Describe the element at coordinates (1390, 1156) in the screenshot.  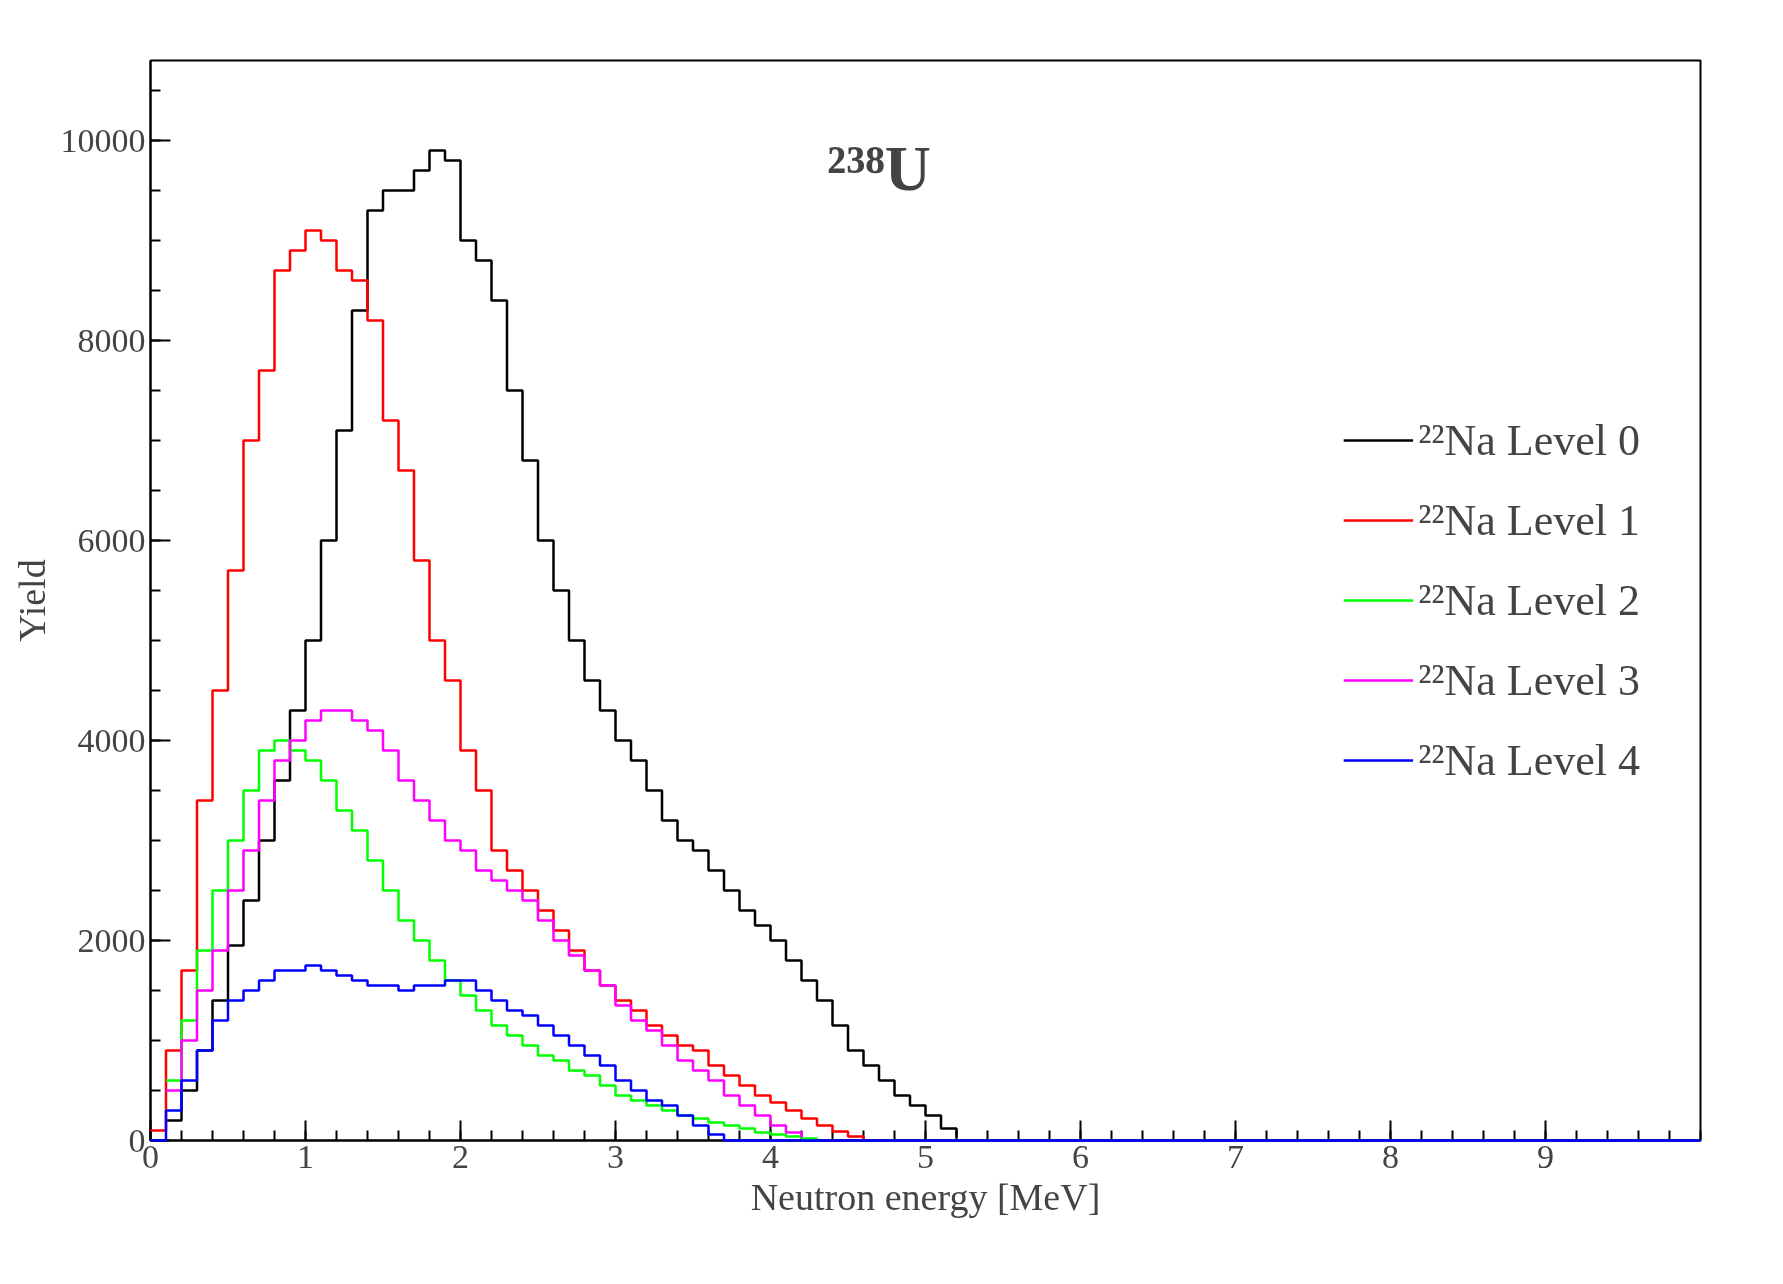
I see `x-tick-label: 8` at that location.